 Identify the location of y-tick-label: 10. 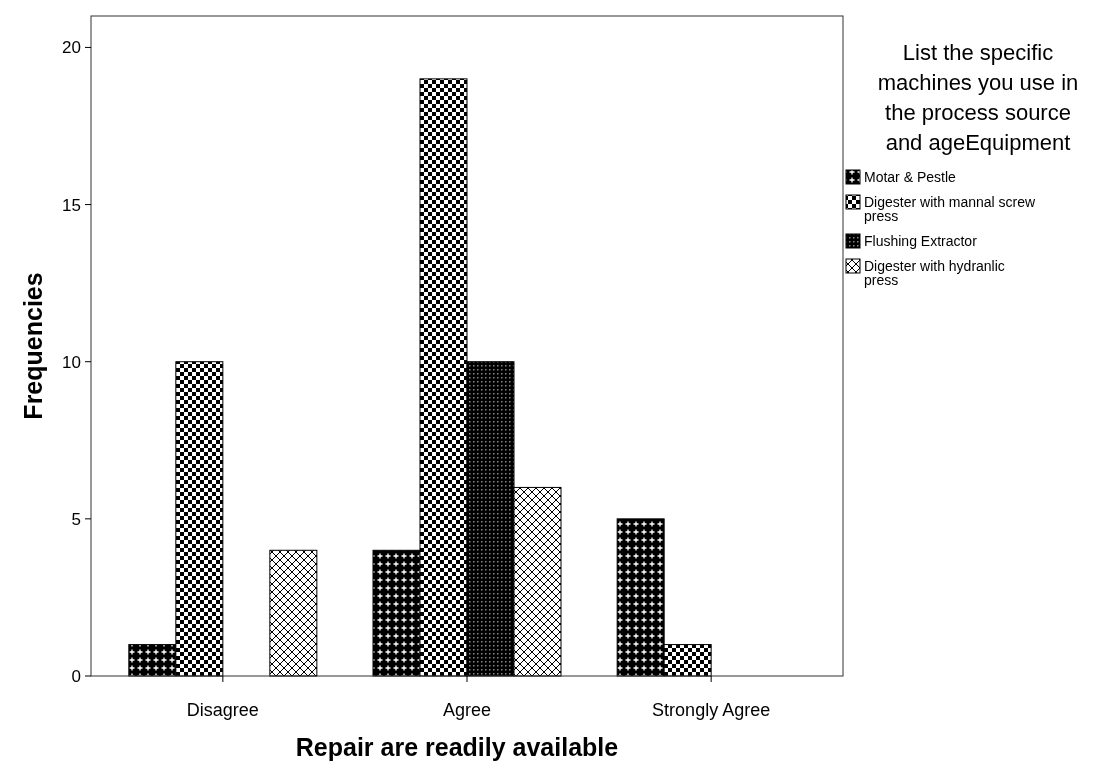
(71, 362).